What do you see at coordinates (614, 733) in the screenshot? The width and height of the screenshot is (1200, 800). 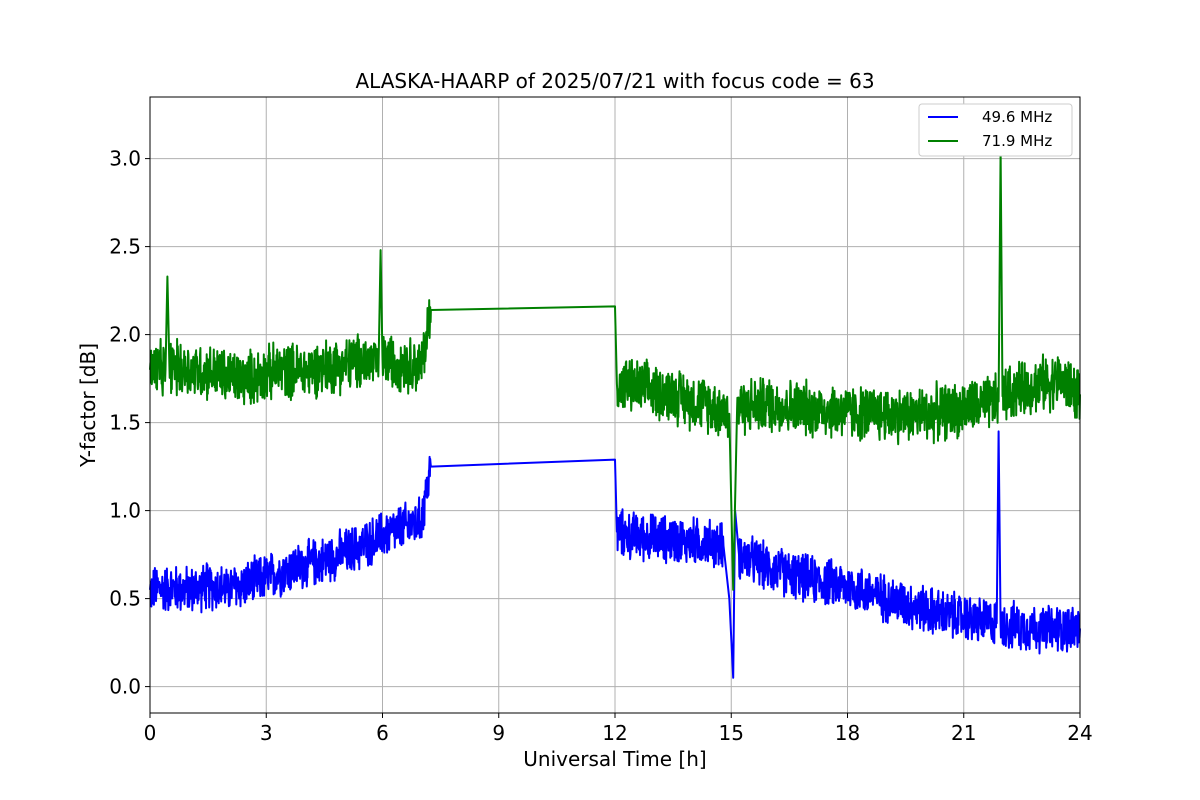 I see `x-tick-label: 12` at bounding box center [614, 733].